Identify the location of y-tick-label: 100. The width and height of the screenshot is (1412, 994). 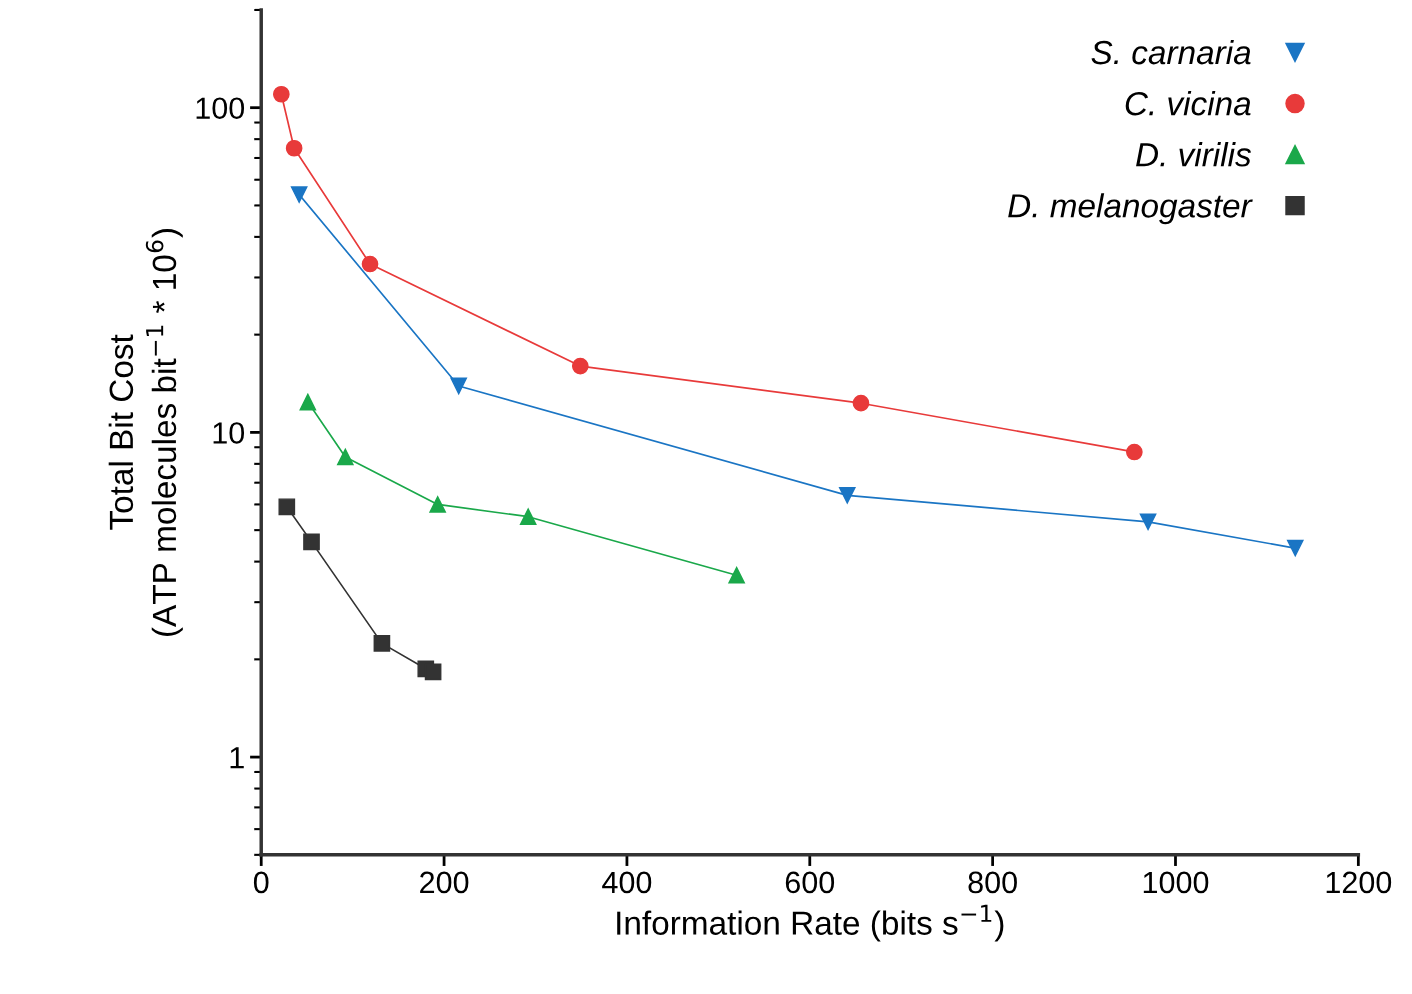
(220, 108).